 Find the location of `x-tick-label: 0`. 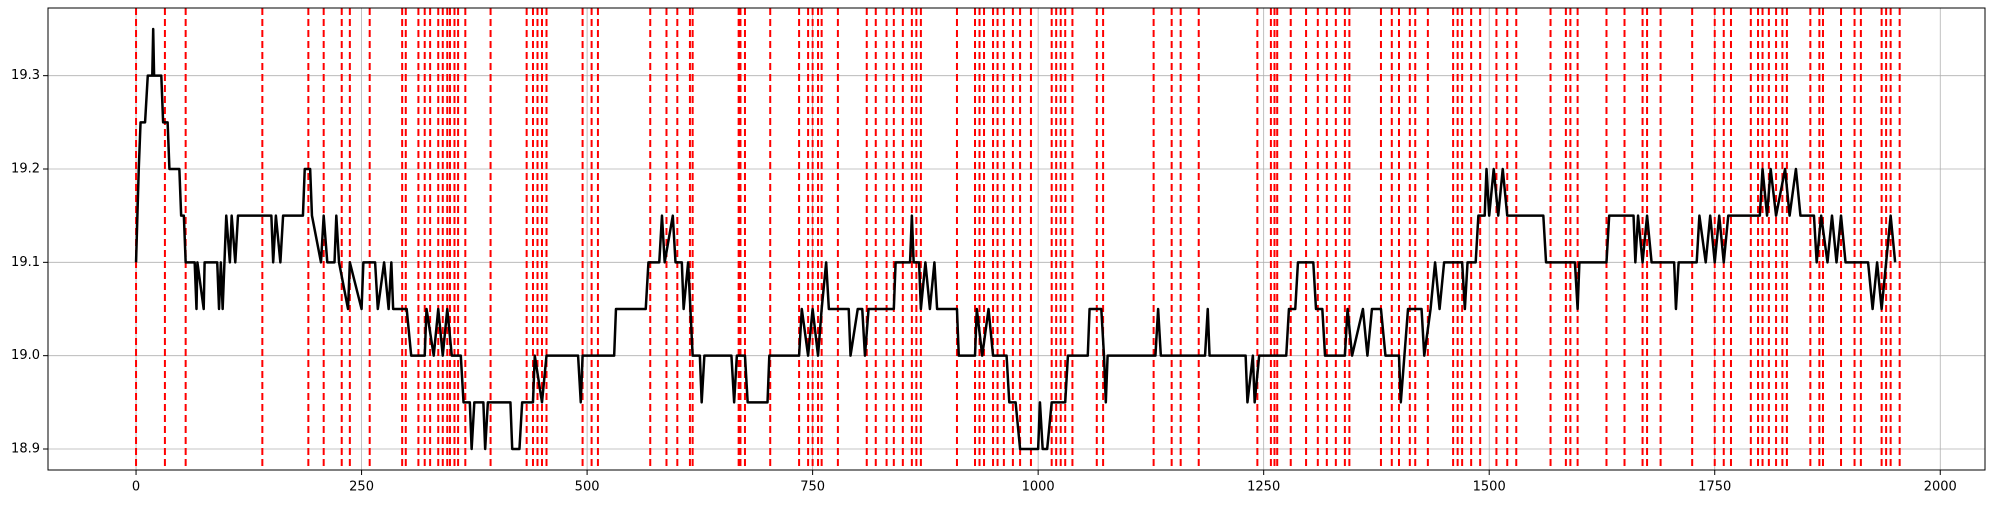

x-tick-label: 0 is located at coordinates (136, 487).